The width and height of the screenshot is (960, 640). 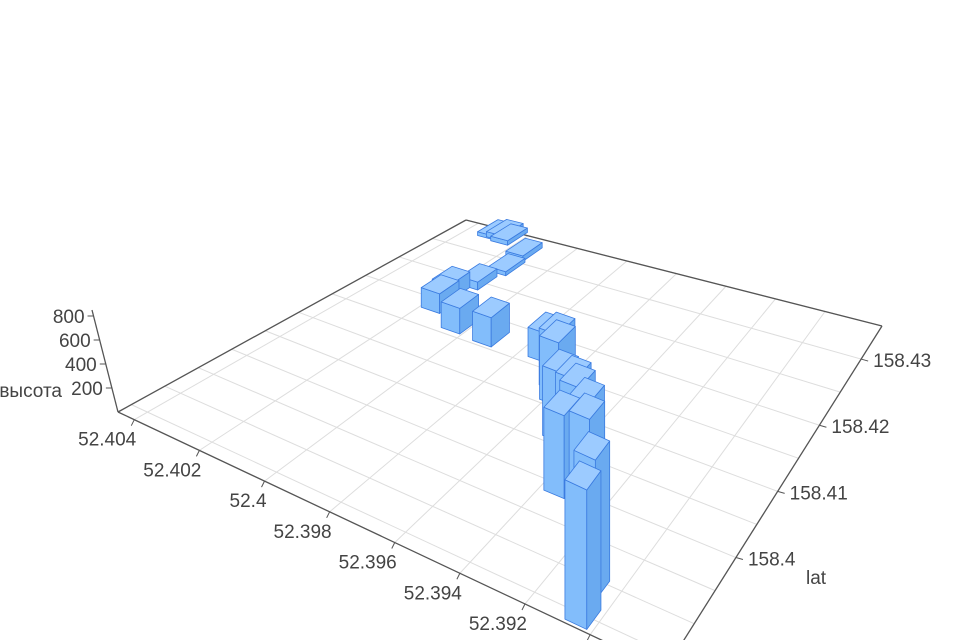 What do you see at coordinates (368, 563) in the screenshot?
I see `x-tick-label: 52.396` at bounding box center [368, 563].